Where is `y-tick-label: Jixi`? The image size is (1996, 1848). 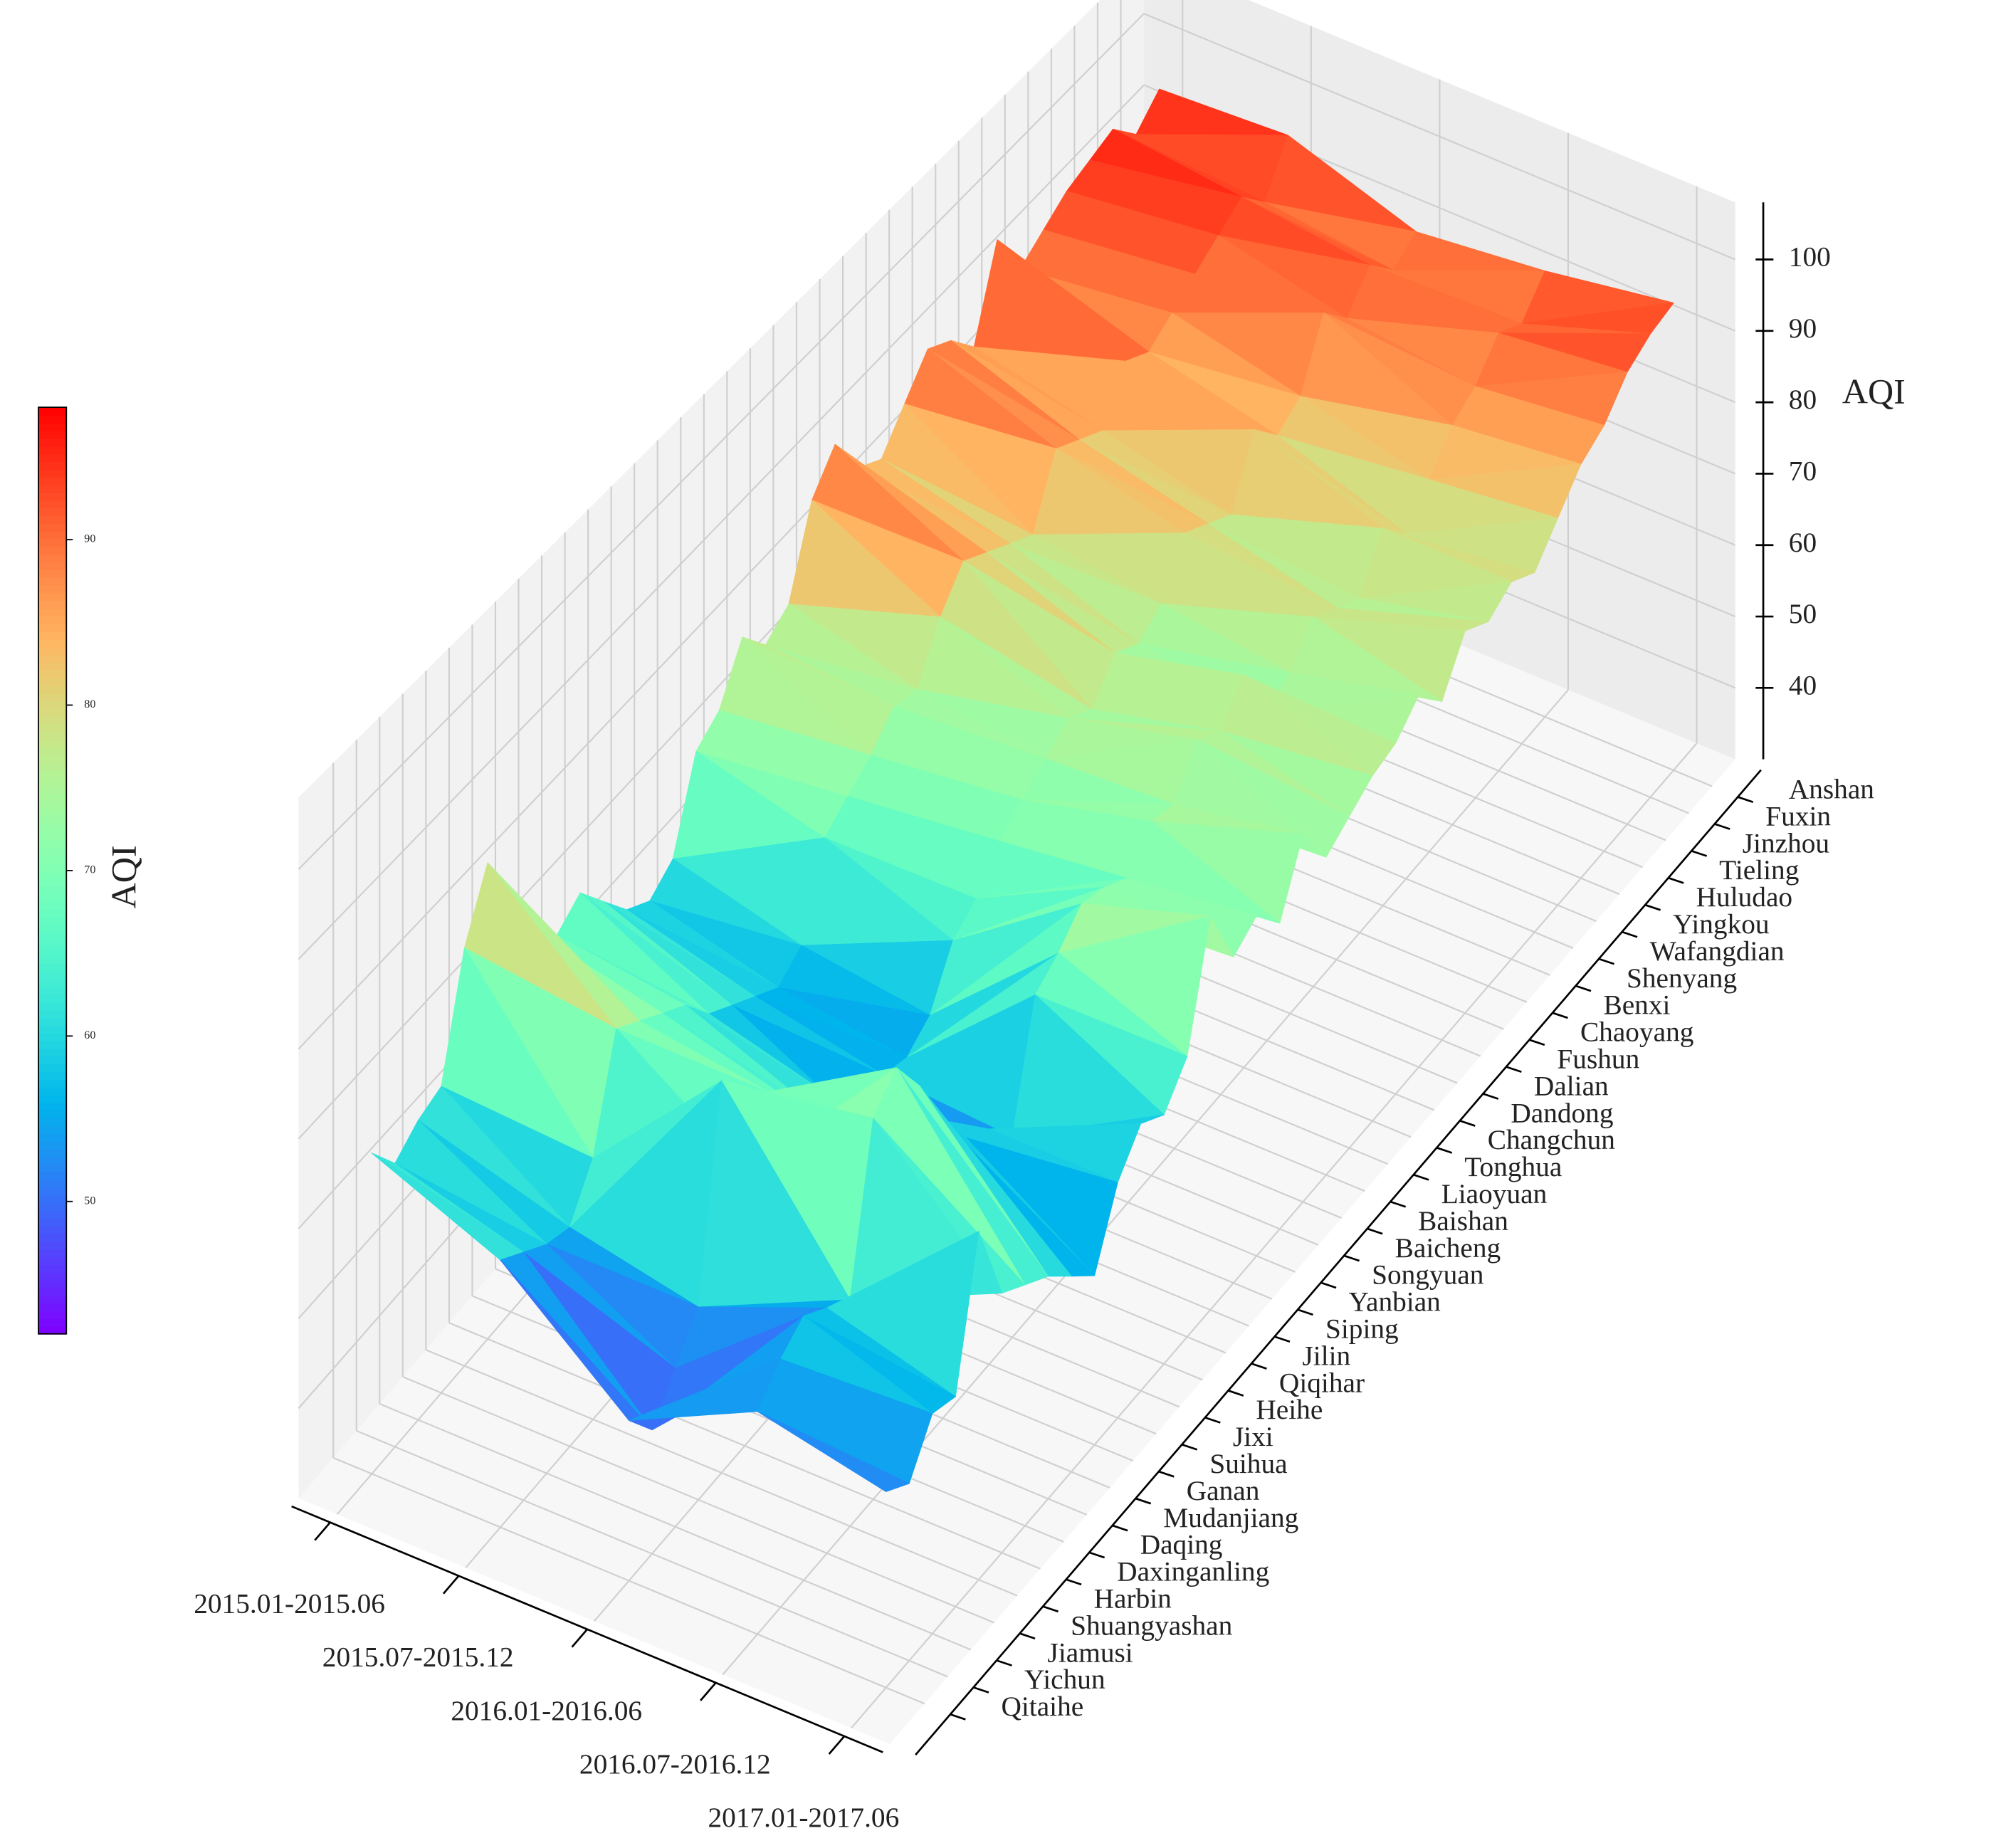 y-tick-label: Jixi is located at coordinates (1253, 1436).